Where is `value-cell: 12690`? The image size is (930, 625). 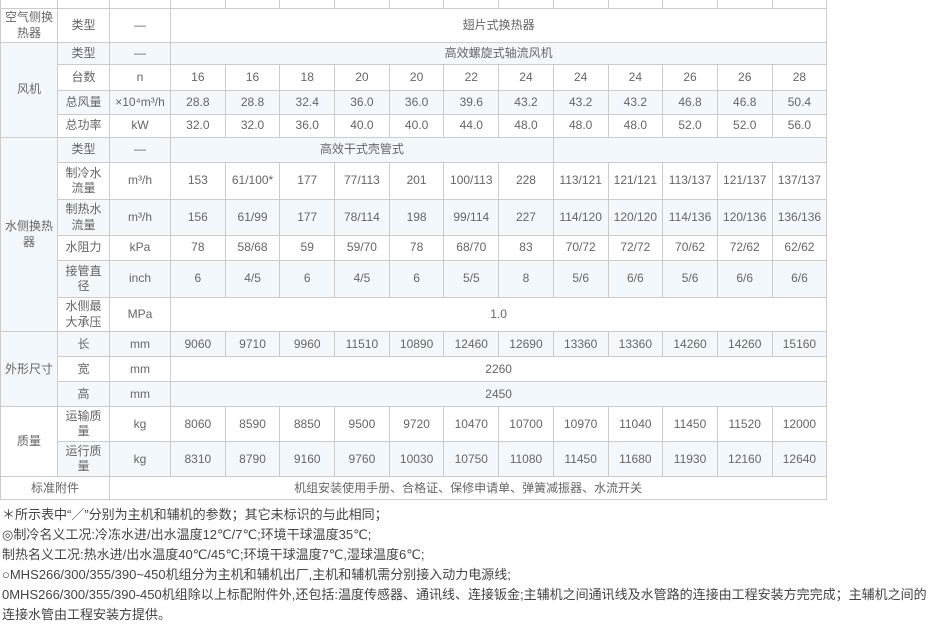 value-cell: 12690 is located at coordinates (526, 344).